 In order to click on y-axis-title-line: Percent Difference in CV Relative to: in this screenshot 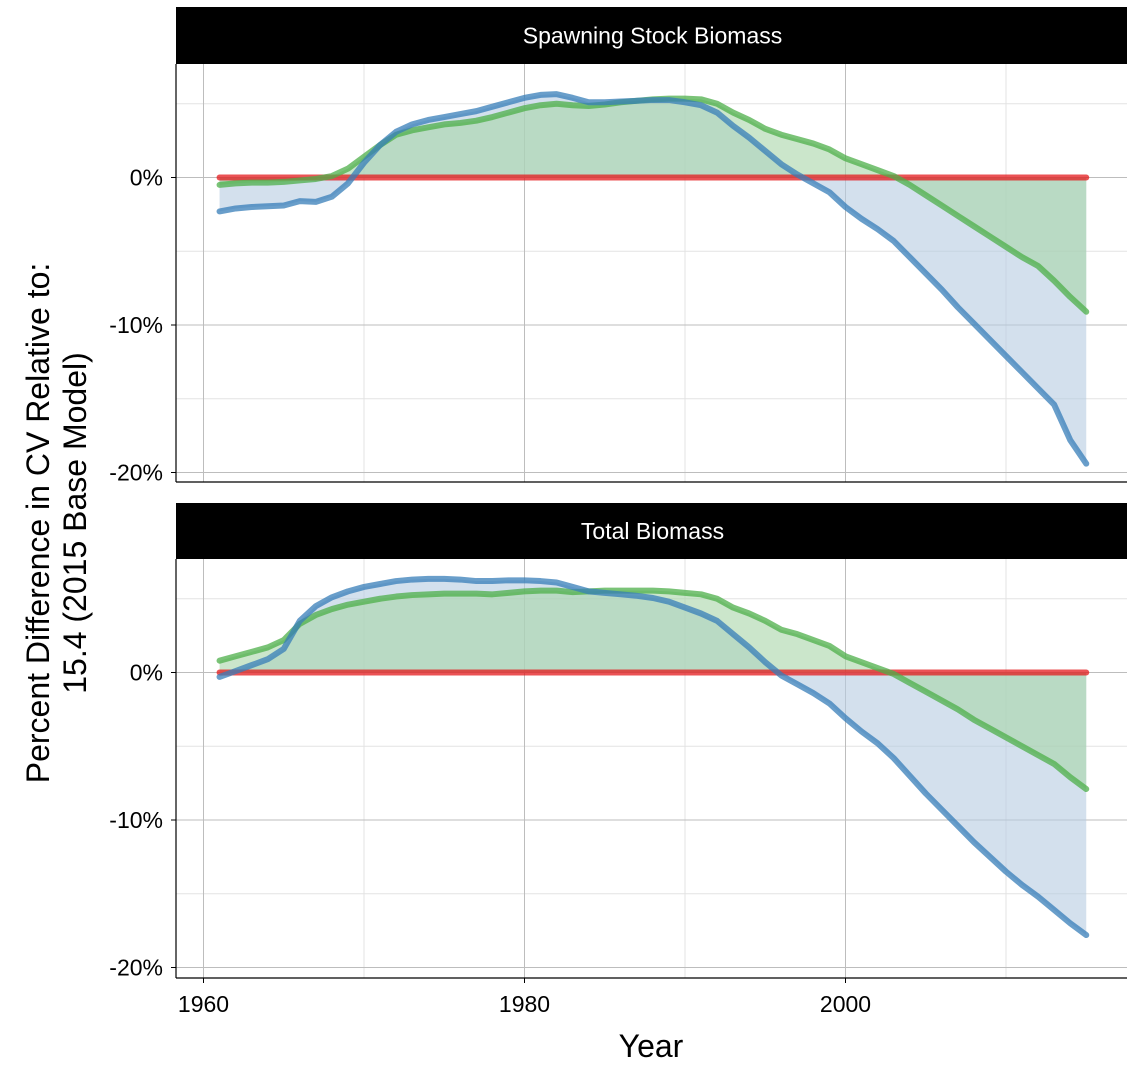, I will do `click(38, 523)`.